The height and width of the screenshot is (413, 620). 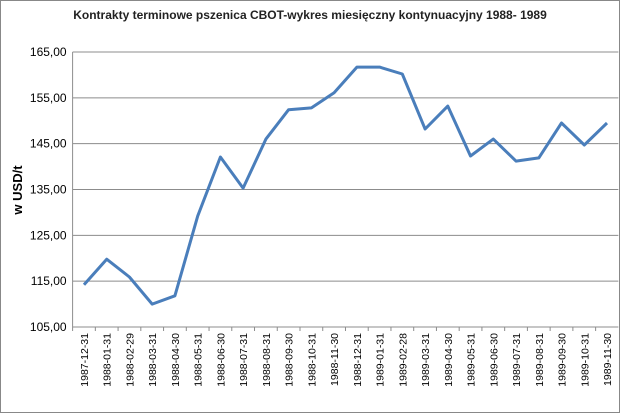 What do you see at coordinates (48, 235) in the screenshot?
I see `y-tick-label: 125,00` at bounding box center [48, 235].